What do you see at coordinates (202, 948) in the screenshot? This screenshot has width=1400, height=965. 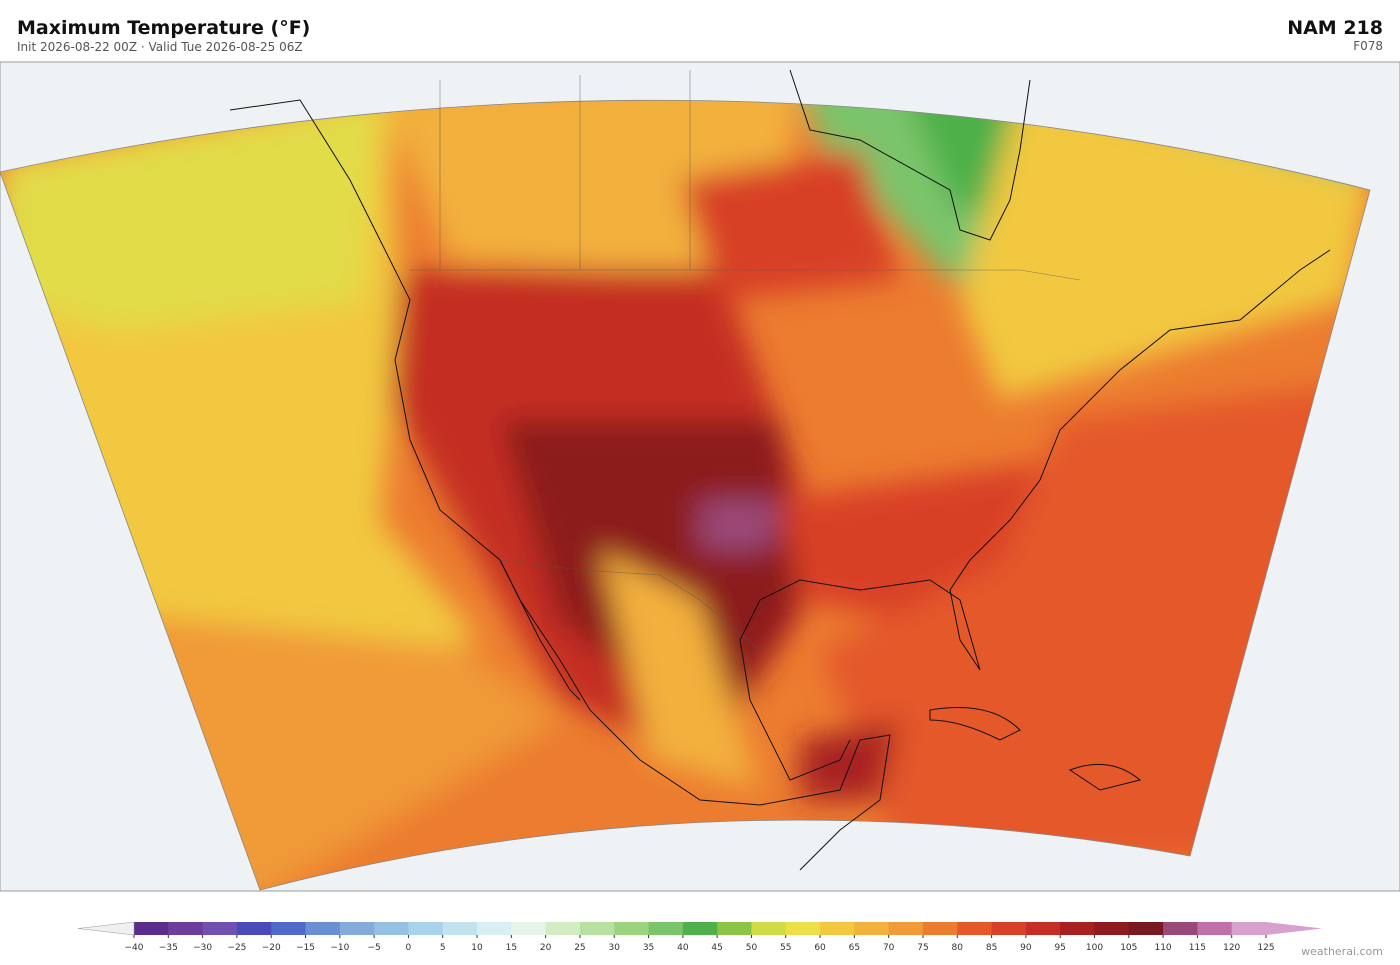 I see `colorbar-tick-label: −30` at bounding box center [202, 948].